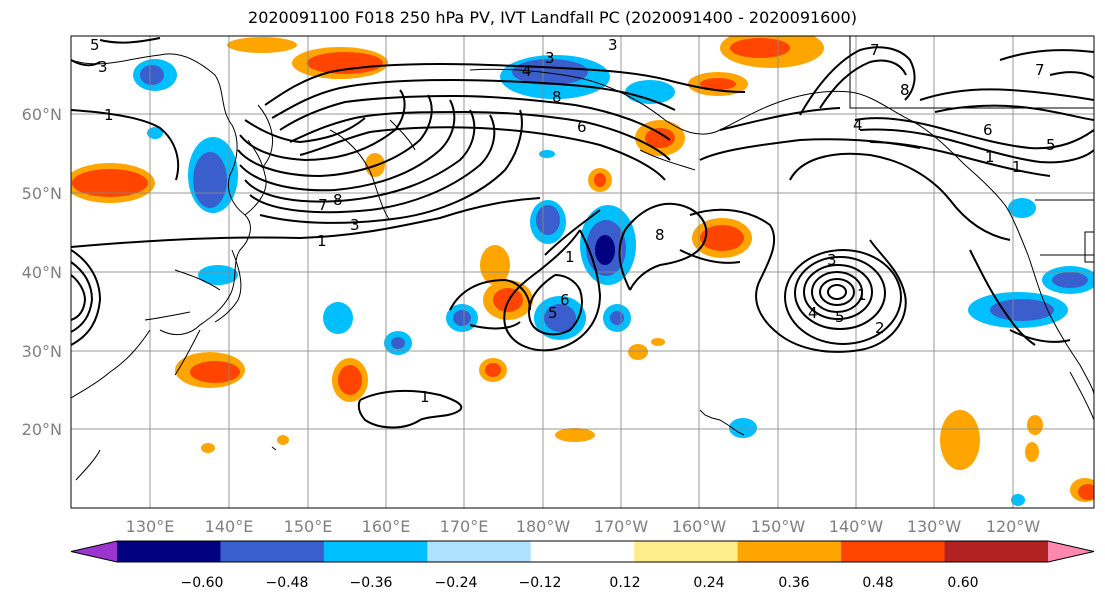  What do you see at coordinates (150, 526) in the screenshot?
I see `lon-tick-label: 130°E` at bounding box center [150, 526].